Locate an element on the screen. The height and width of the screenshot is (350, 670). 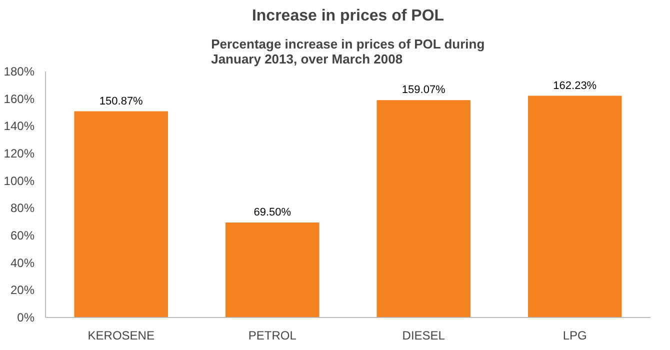
chart-subtitle: Percentage increase in prices of POL during January 2013, over March 2008 is located at coordinates (348, 51).